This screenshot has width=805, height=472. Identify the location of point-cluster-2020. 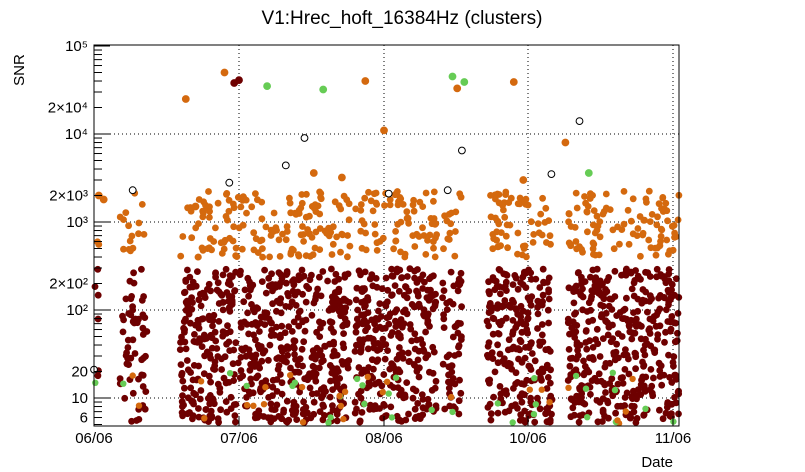
(590, 194).